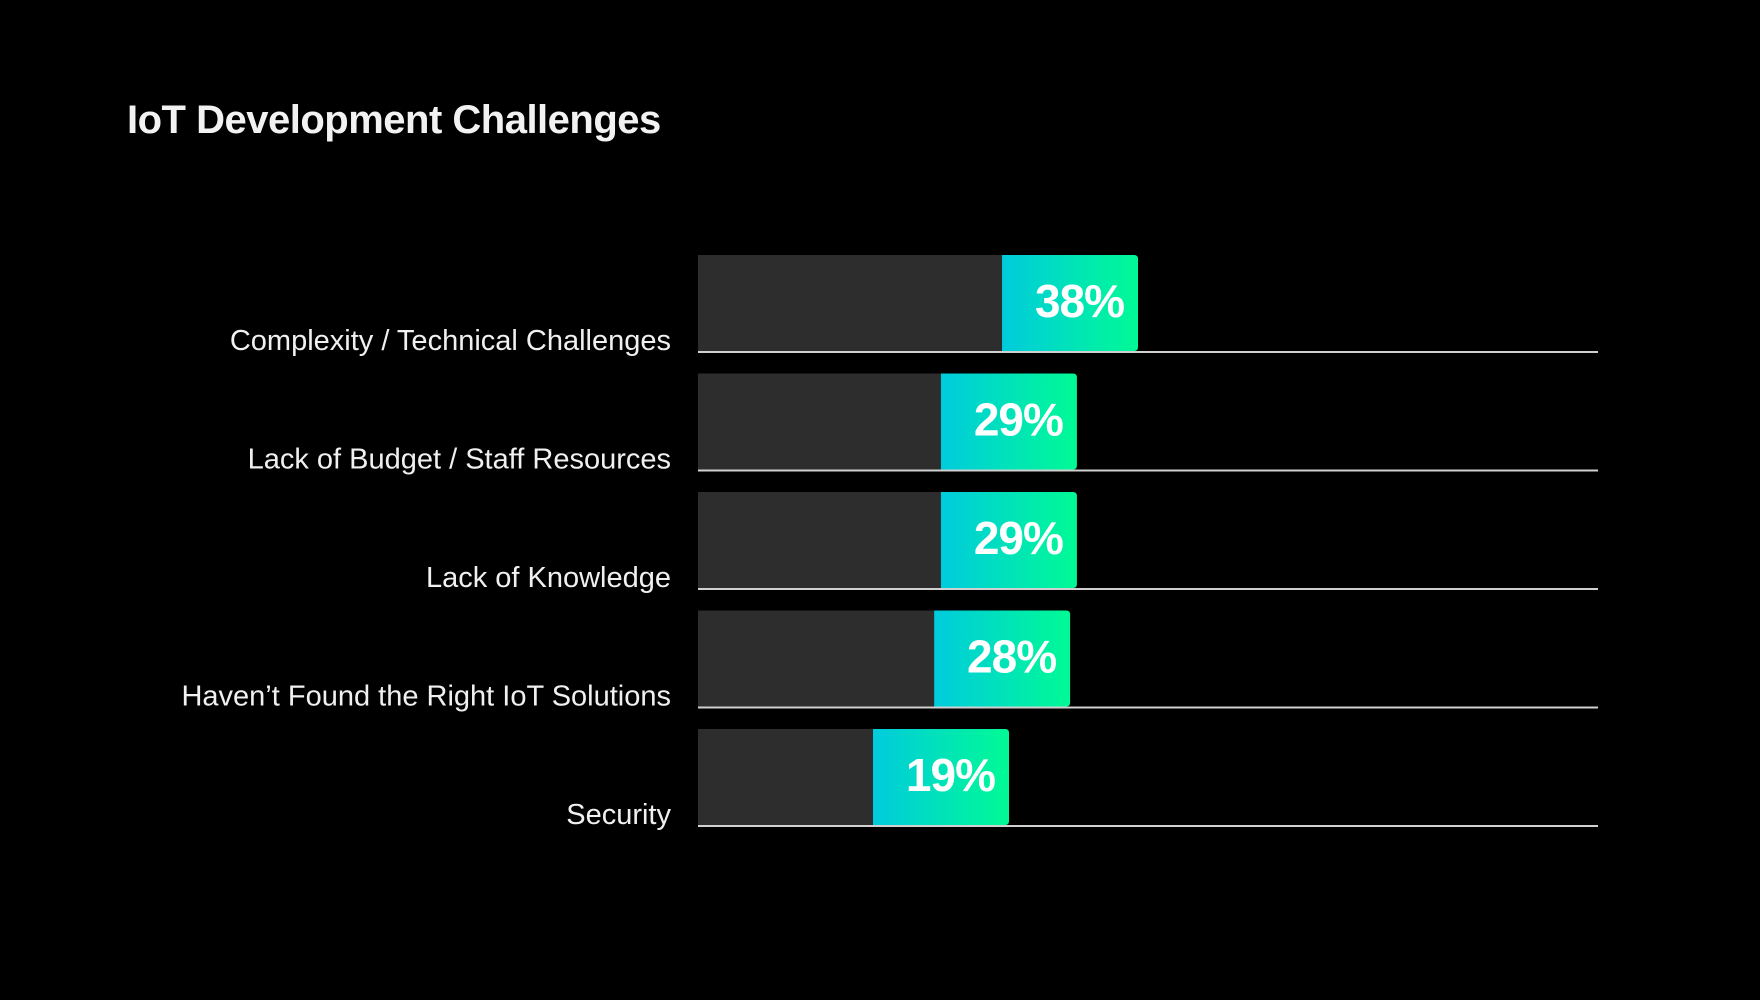  I want to click on chart-title: IoT Development Challenges, so click(394, 120).